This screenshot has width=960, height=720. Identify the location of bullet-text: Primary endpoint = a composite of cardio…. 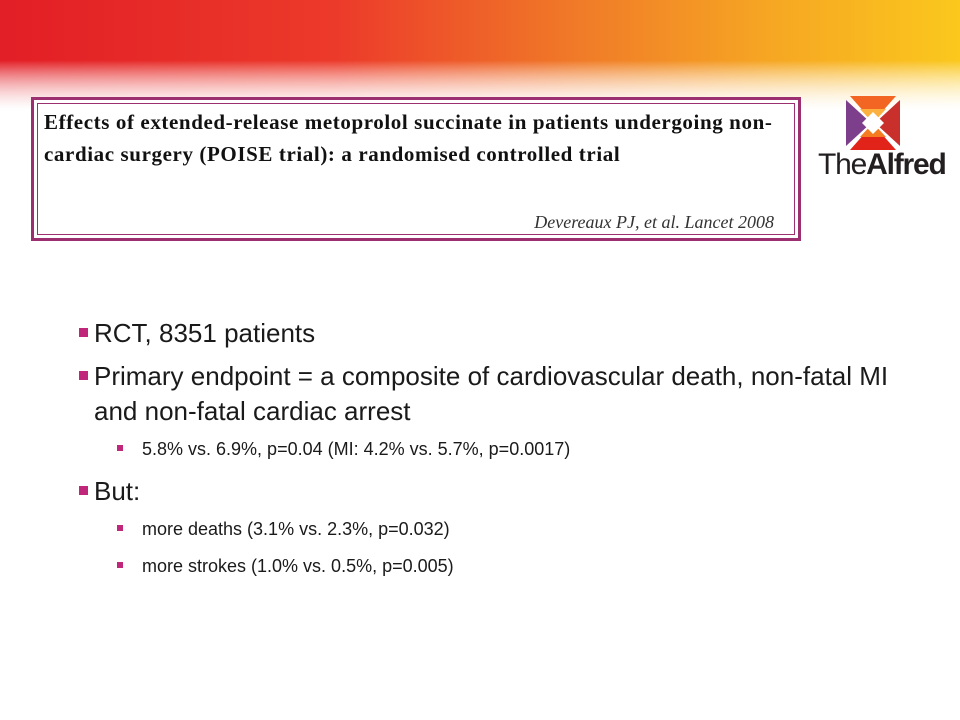
(491, 393).